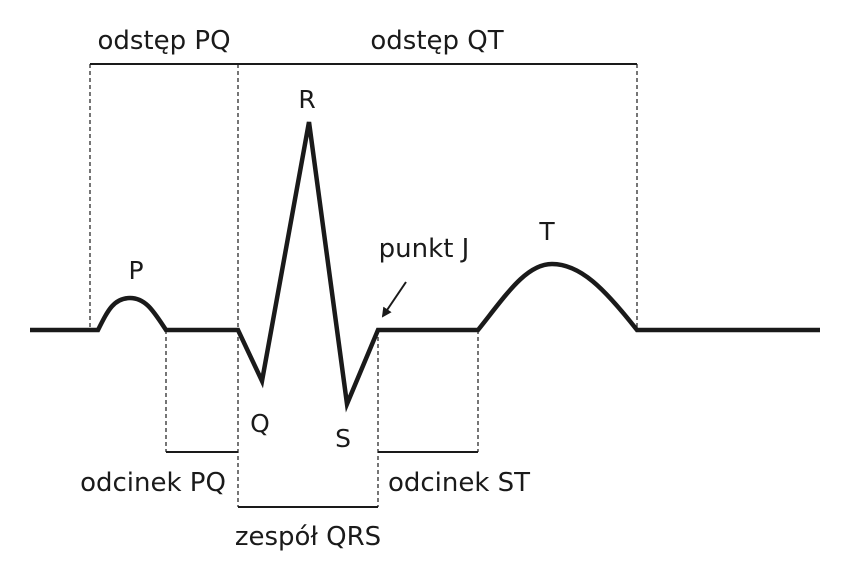 The height and width of the screenshot is (576, 856). What do you see at coordinates (153, 483) in the screenshot?
I see `pq-segment-label: odcinek PQ` at bounding box center [153, 483].